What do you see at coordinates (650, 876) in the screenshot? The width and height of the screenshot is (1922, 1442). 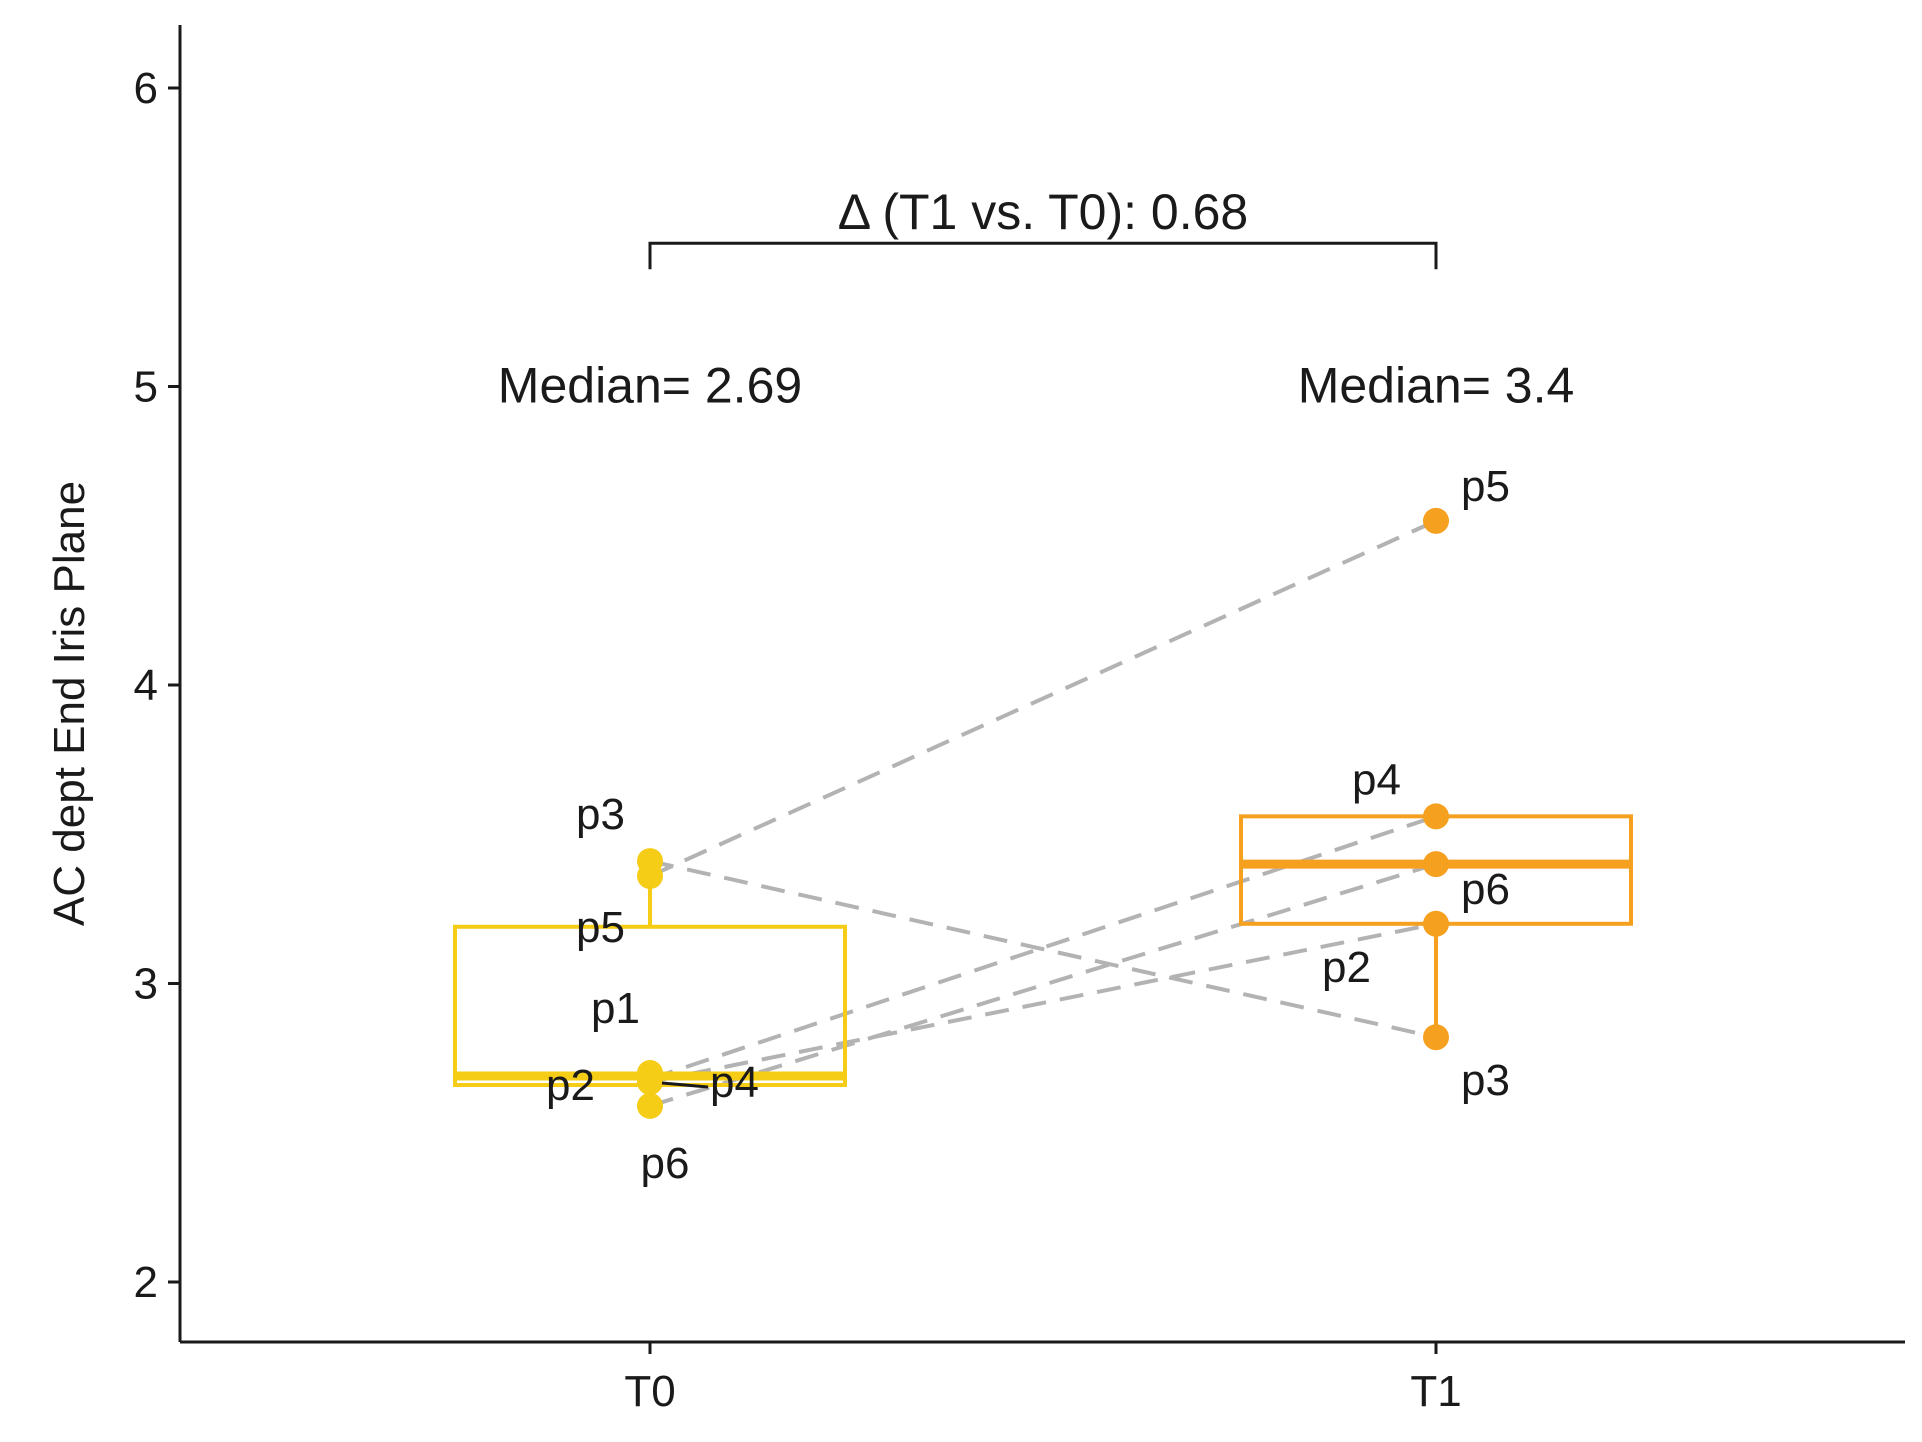 I see `point-T0-p5` at bounding box center [650, 876].